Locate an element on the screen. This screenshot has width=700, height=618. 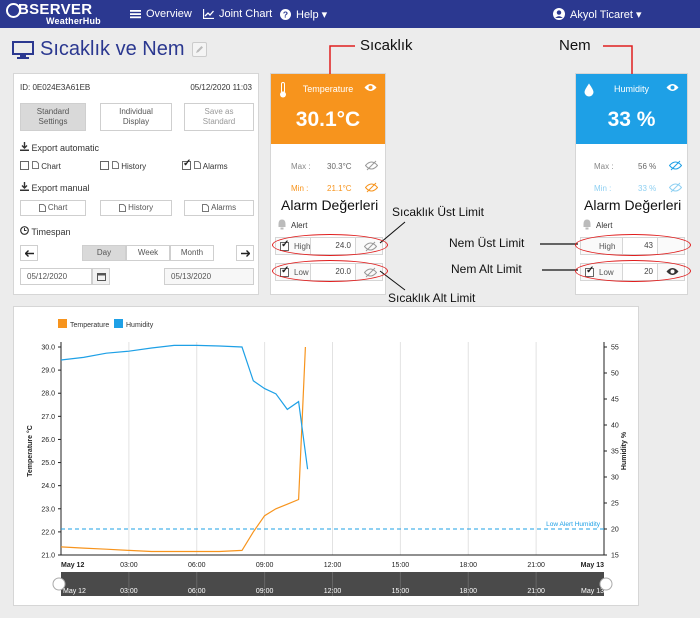
page-title: Sıcaklık ve Nem is located at coordinates (110, 49).